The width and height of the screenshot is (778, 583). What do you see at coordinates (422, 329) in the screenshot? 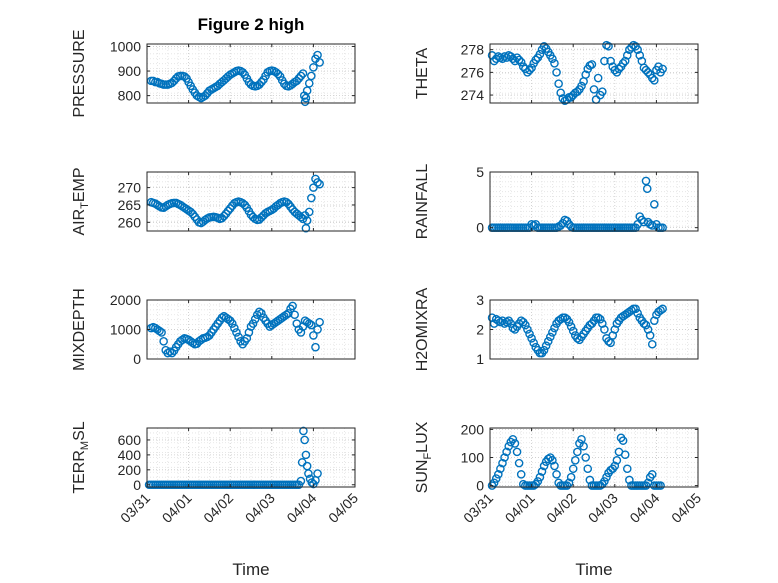
I see `y-axis-label: H2OMIXRA` at bounding box center [422, 329].